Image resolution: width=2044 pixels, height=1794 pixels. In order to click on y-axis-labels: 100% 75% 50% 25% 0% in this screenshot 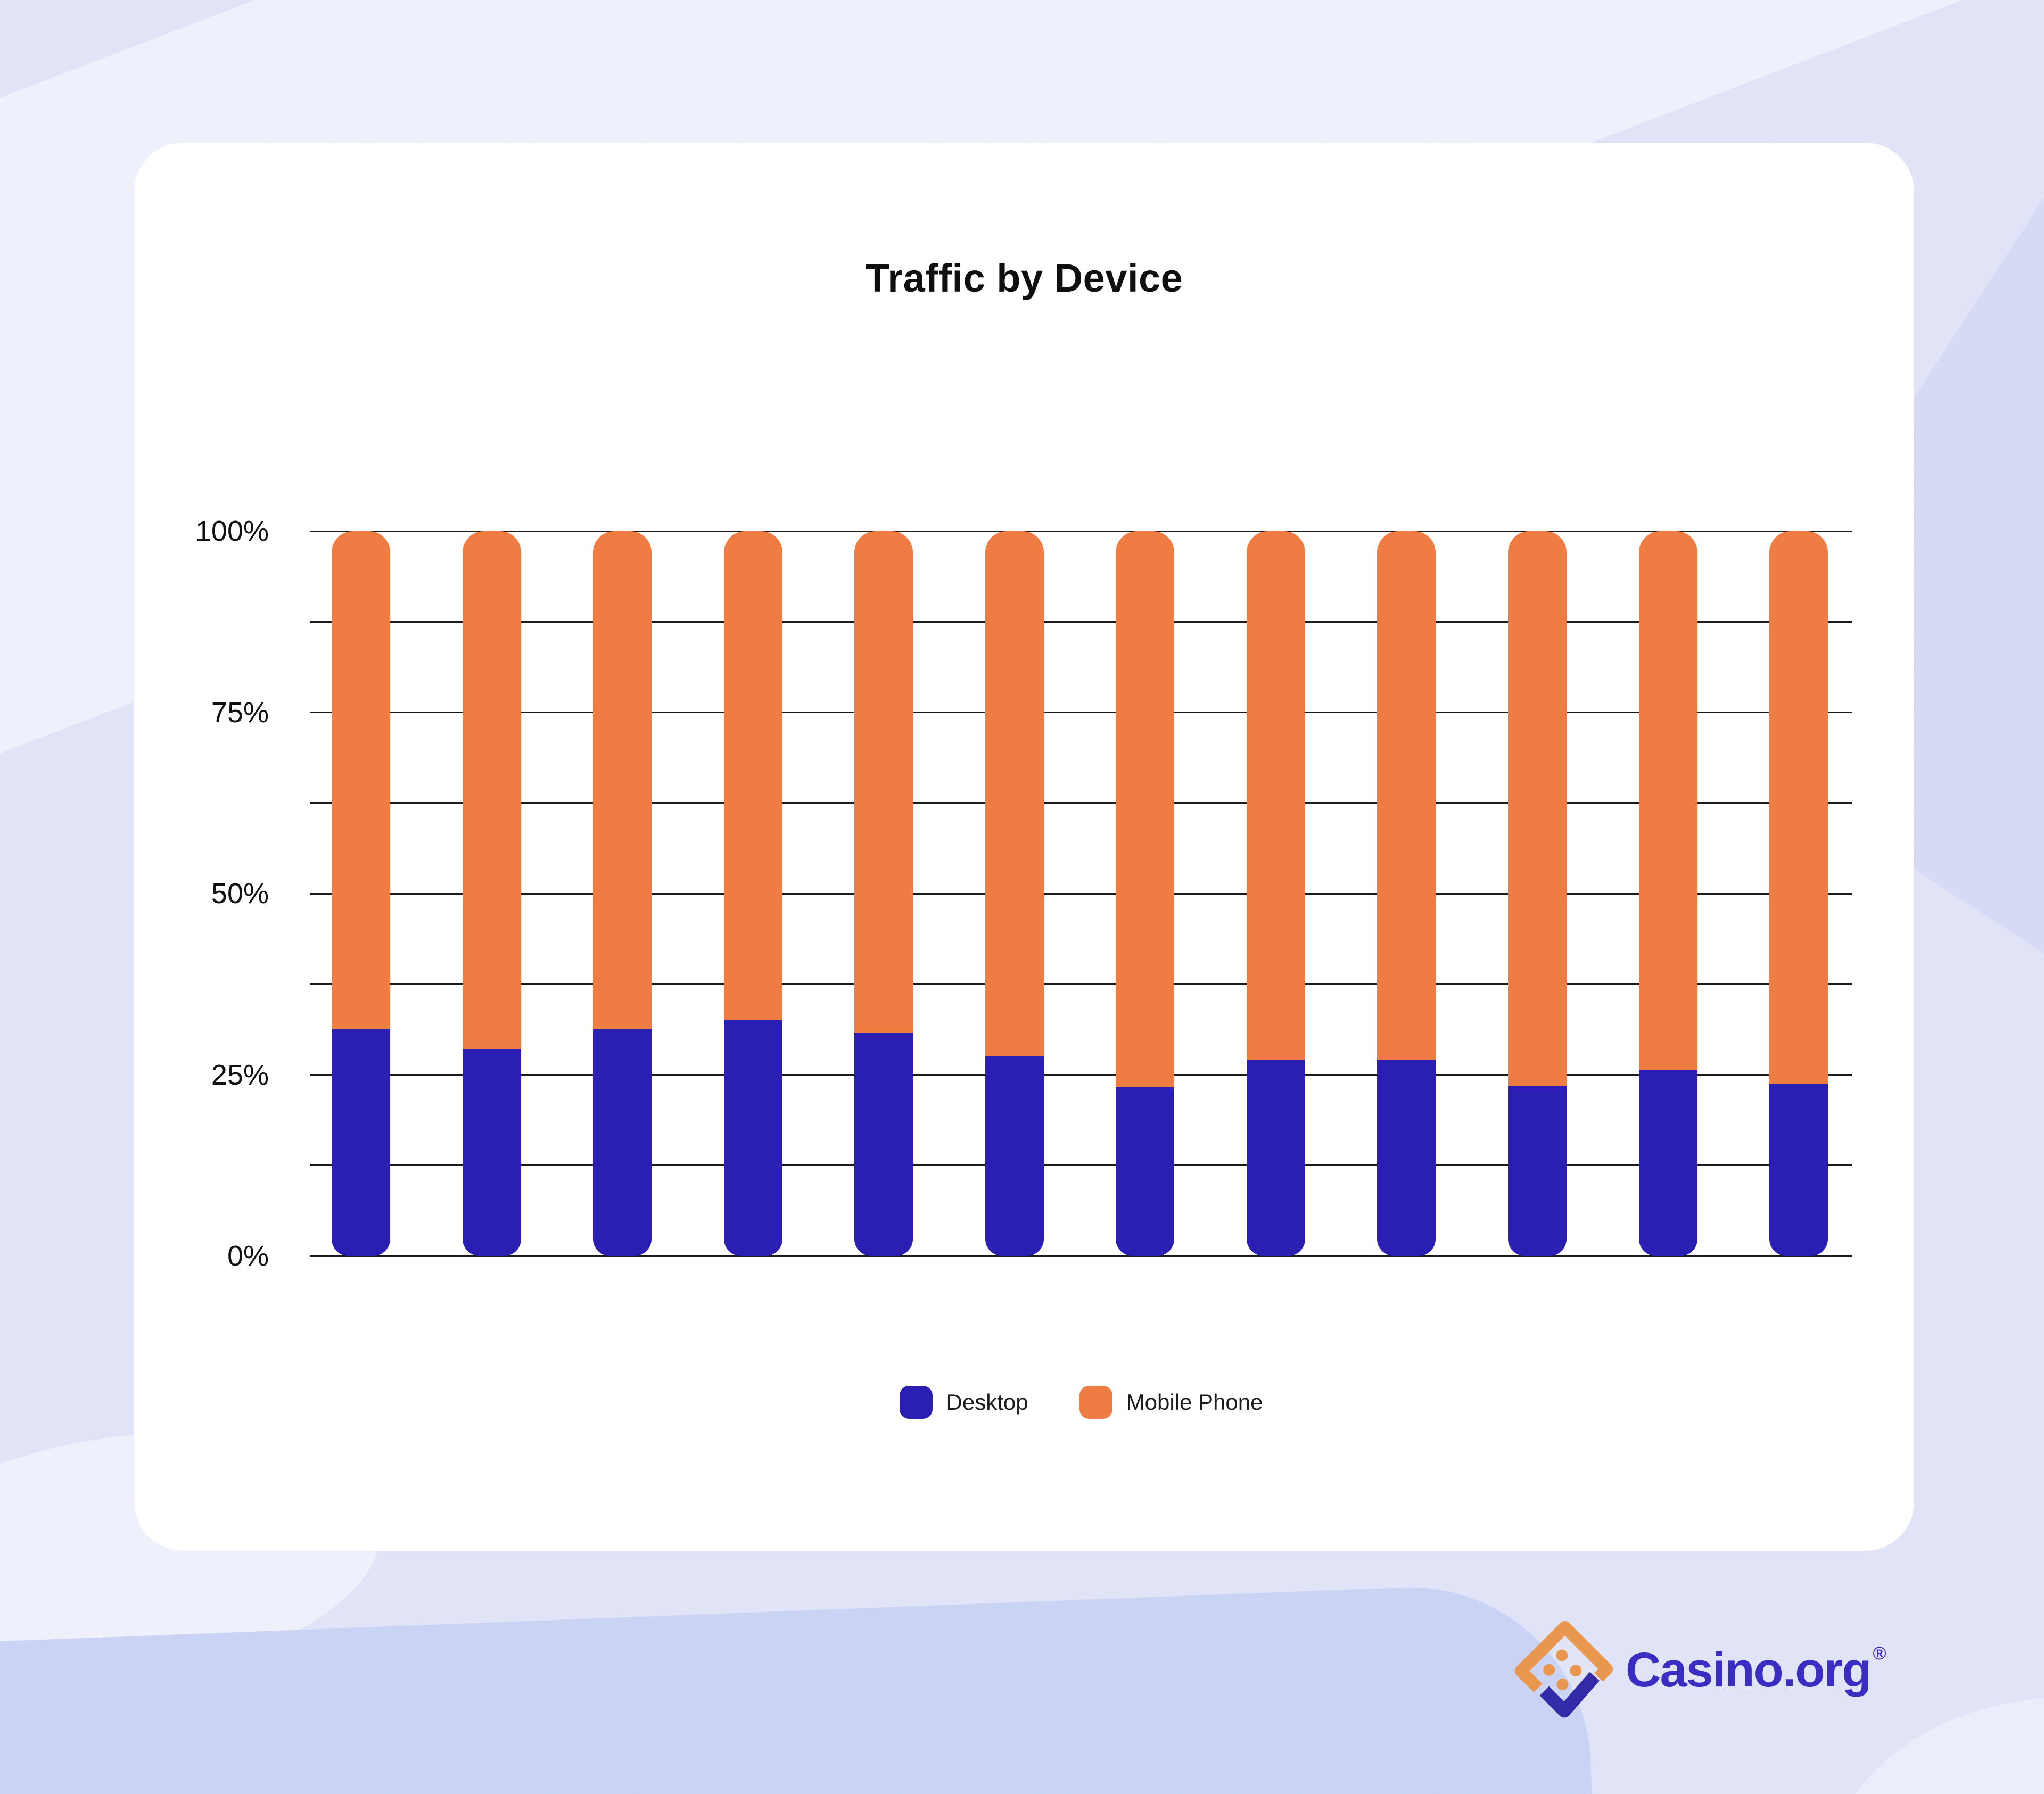, I will do `click(209, 894)`.